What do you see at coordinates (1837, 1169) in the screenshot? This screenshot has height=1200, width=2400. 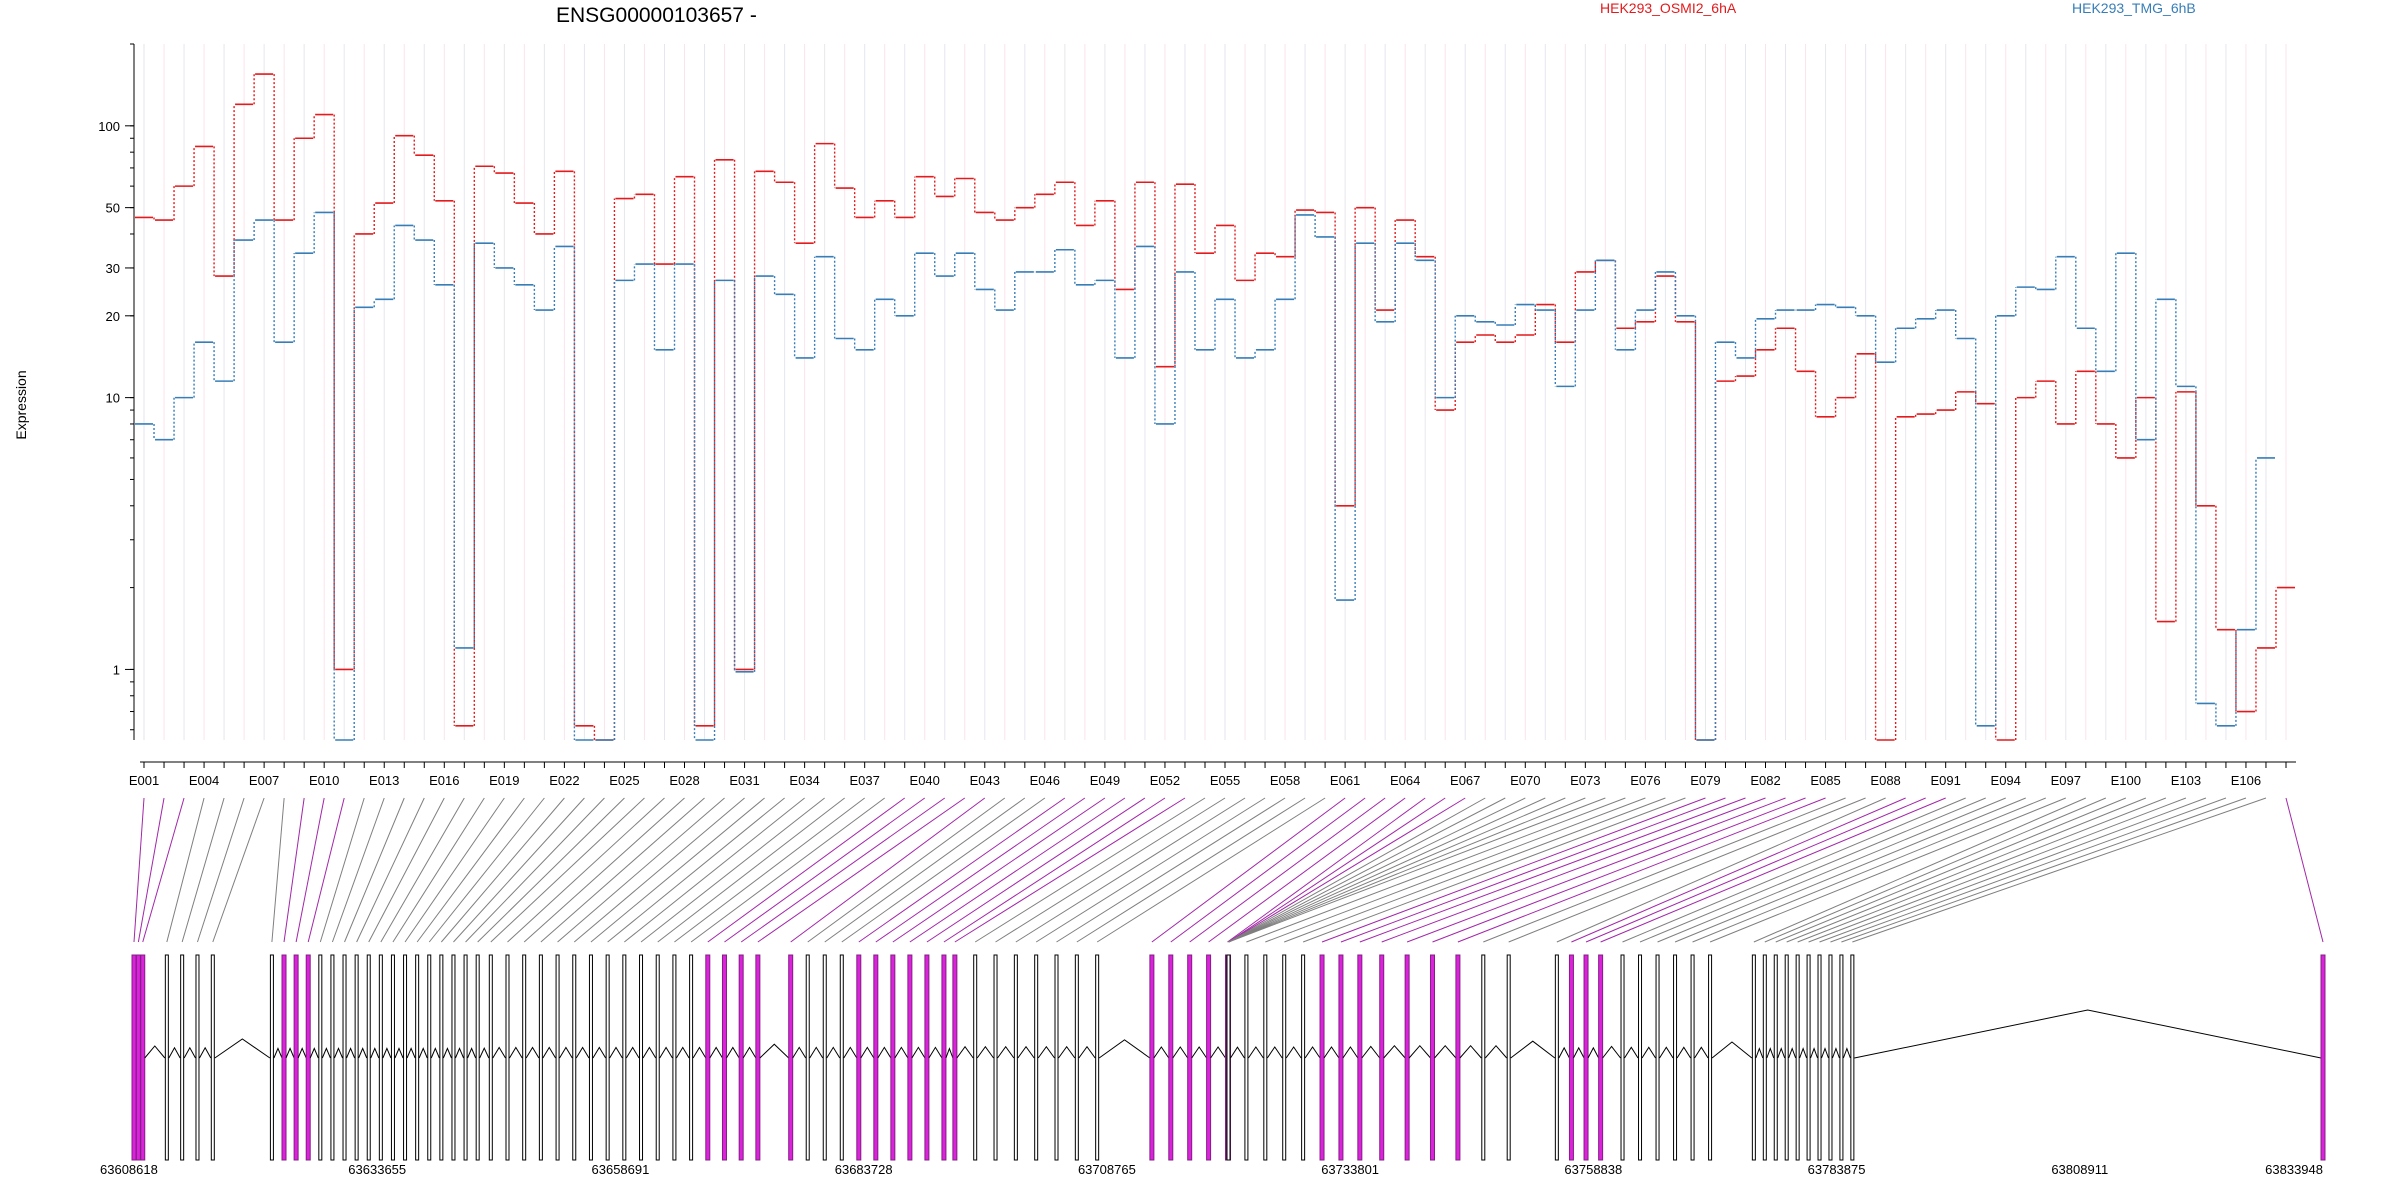 I see `genomic-coordinate-label: 63783875` at bounding box center [1837, 1169].